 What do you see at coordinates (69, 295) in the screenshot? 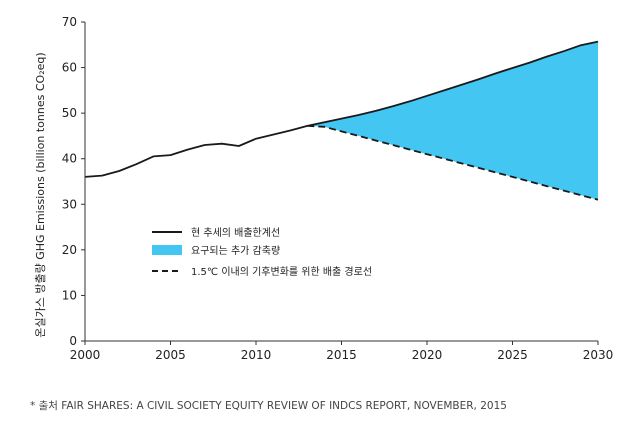
I see `y-tick-label: 10` at bounding box center [69, 295].